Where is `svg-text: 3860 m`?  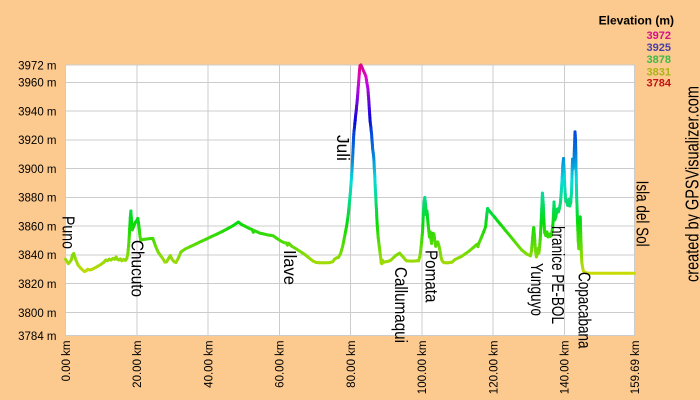
svg-text: 3860 m is located at coordinates (37, 227).